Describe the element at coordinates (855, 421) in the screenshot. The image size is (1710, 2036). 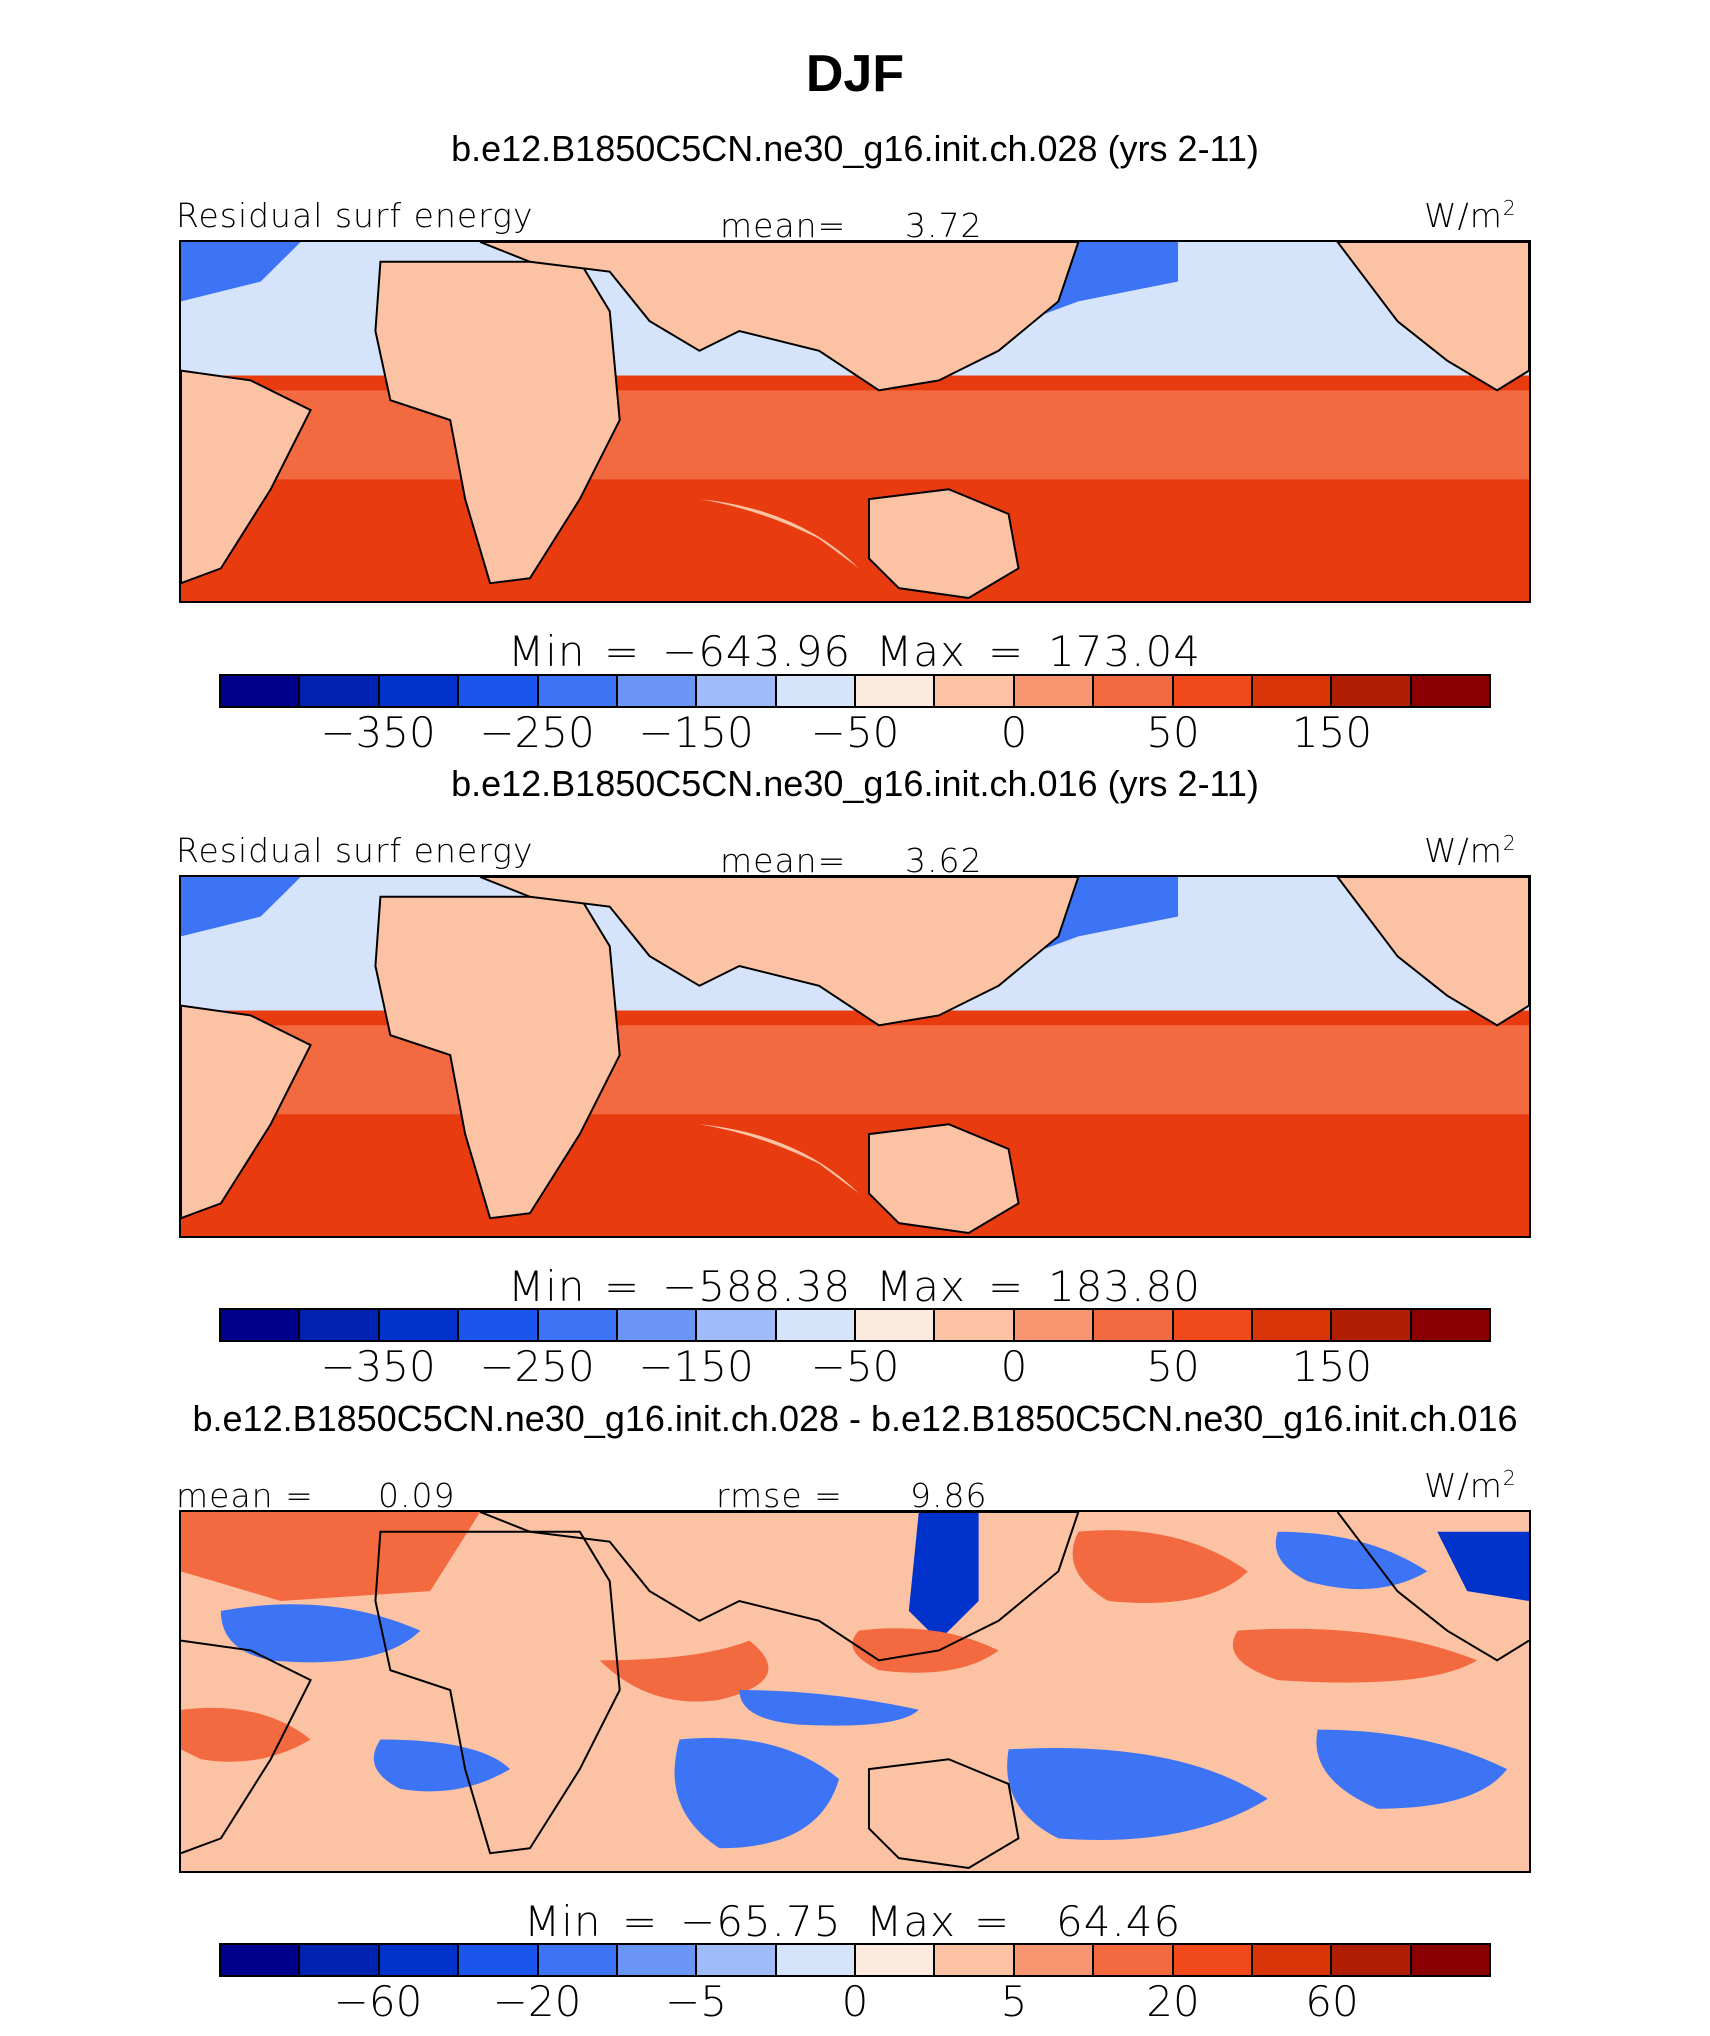
I see `panel1-map` at that location.